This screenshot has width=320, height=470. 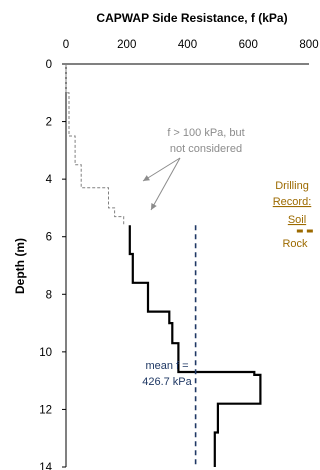 I want to click on x-tick-label: 800, so click(x=308, y=45).